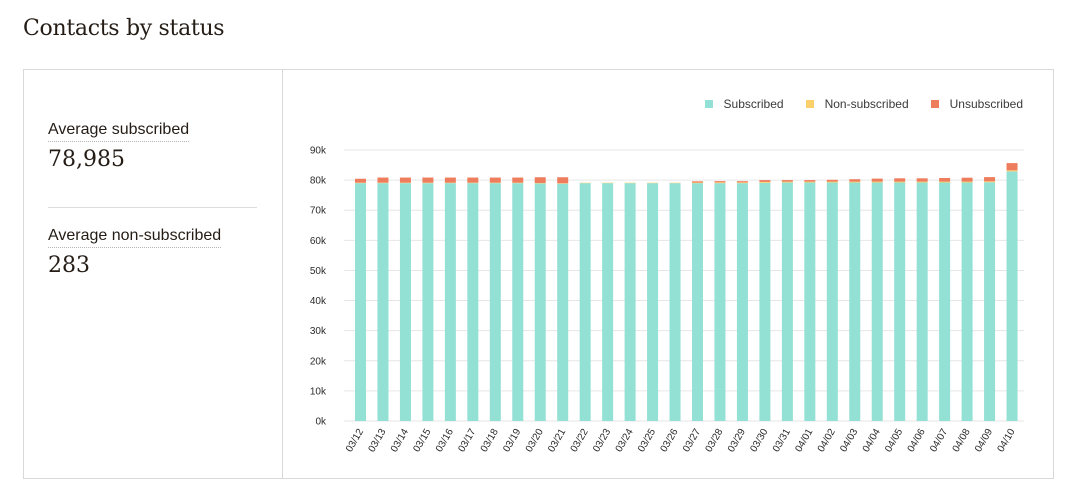  What do you see at coordinates (86, 159) in the screenshot?
I see `stat-value: 78,985` at bounding box center [86, 159].